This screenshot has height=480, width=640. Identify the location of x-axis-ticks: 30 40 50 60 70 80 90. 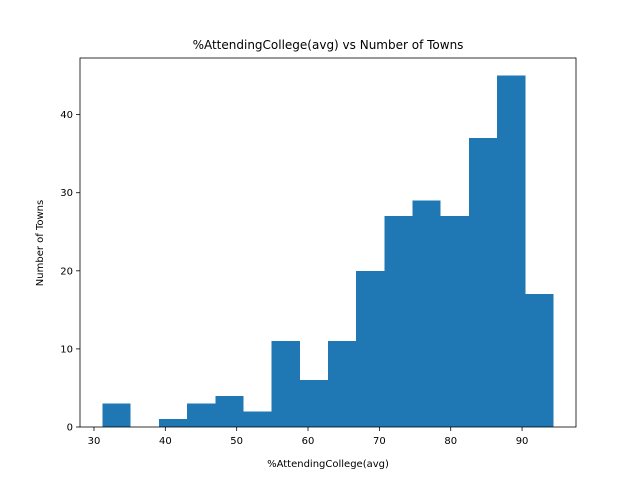
(308, 437).